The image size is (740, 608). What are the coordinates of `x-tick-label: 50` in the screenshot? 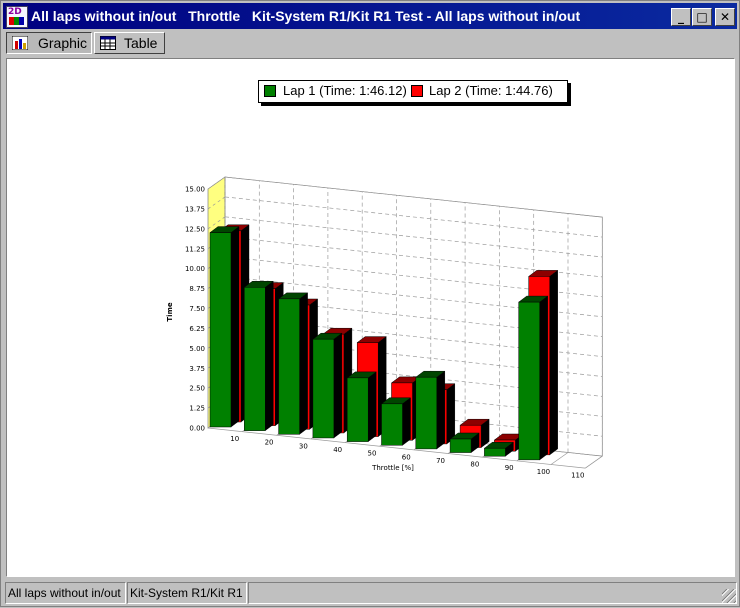 It's located at (371, 454).